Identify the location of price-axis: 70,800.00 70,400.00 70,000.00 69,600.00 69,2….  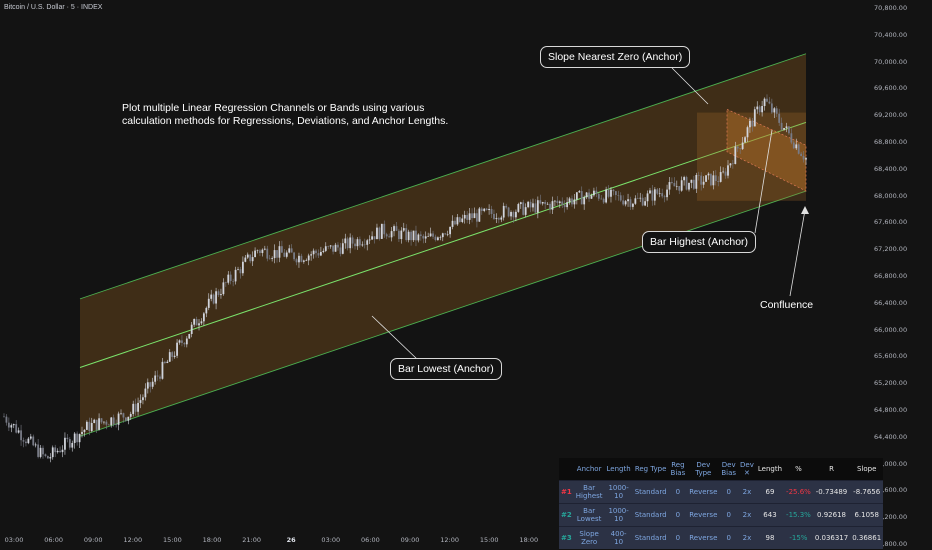
(899, 275).